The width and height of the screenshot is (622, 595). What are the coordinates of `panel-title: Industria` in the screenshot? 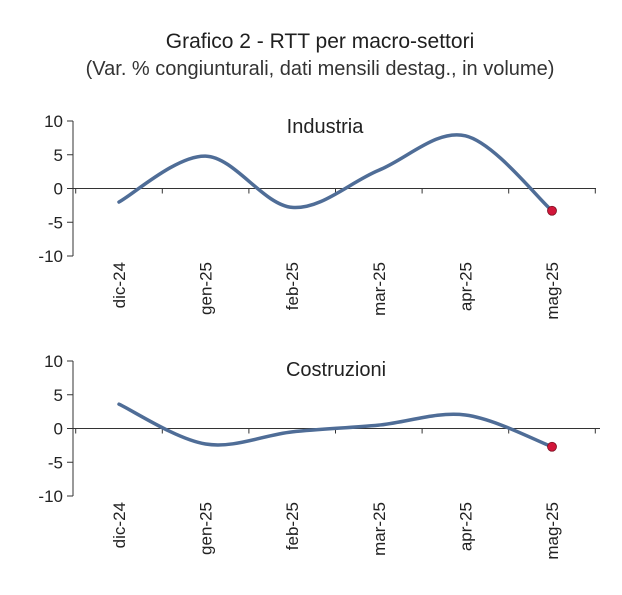 It's located at (326, 127).